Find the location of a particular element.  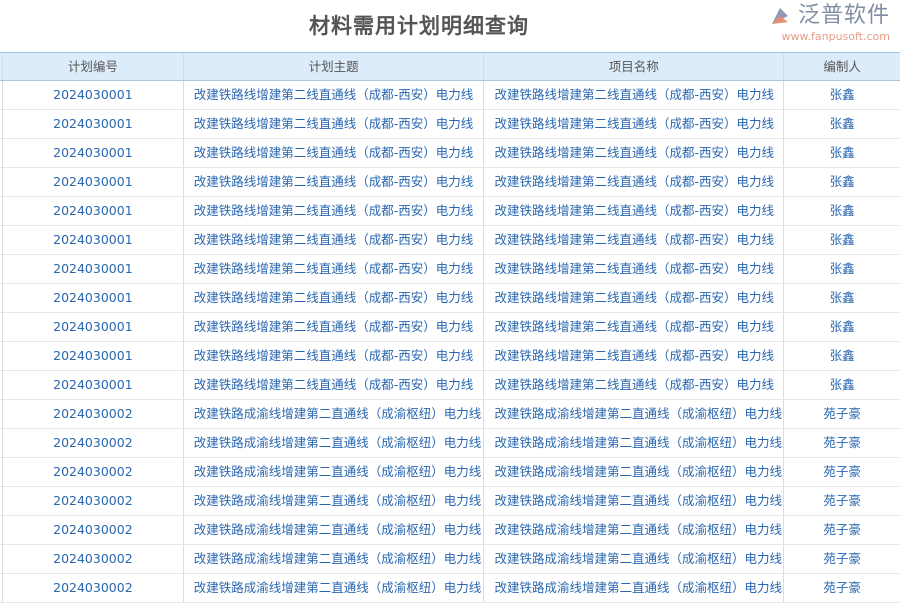

table-header: 计划编号 计划主题 项目名称 编制人 is located at coordinates (450, 67).